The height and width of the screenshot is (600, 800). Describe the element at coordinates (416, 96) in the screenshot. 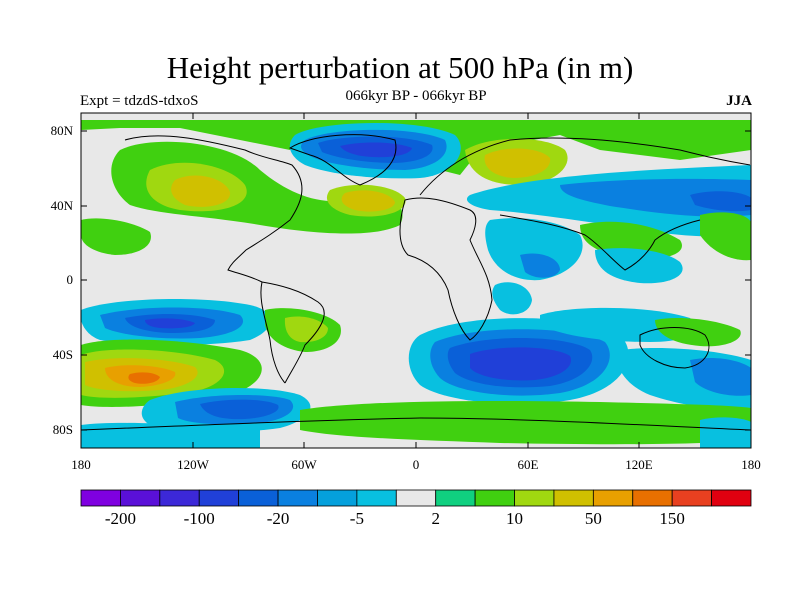

I see `chart-subtitle: 066kyr BP - 066kyr BP` at that location.